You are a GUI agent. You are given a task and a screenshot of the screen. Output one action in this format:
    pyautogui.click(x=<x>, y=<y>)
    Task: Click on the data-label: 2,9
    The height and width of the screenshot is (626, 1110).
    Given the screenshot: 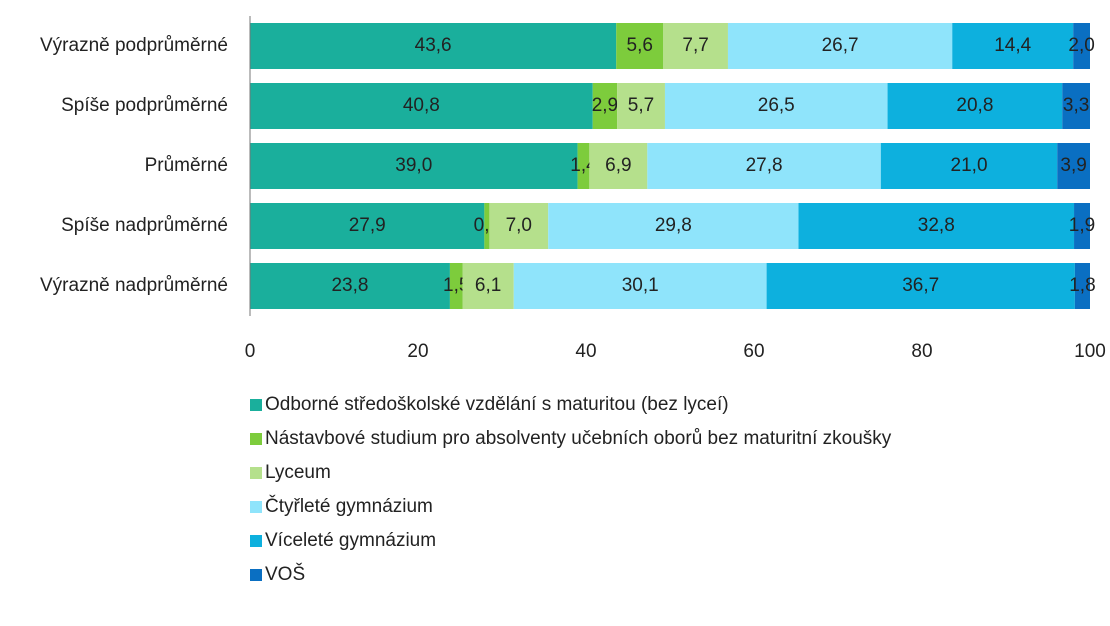 What is the action you would take?
    pyautogui.click(x=605, y=105)
    